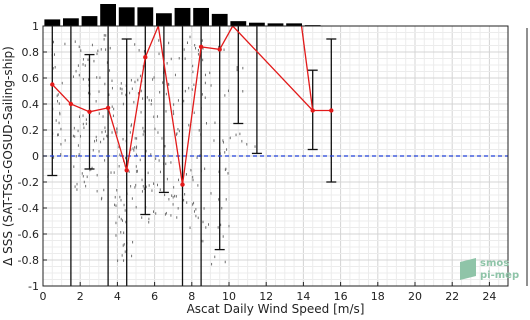  What do you see at coordinates (32, 156) in the screenshot?
I see `y-tick-labels: -1 -0.8 -0.6 -0.4 -0.2 0 0.2 0.4 0.6 0.8 1` at bounding box center [32, 156].